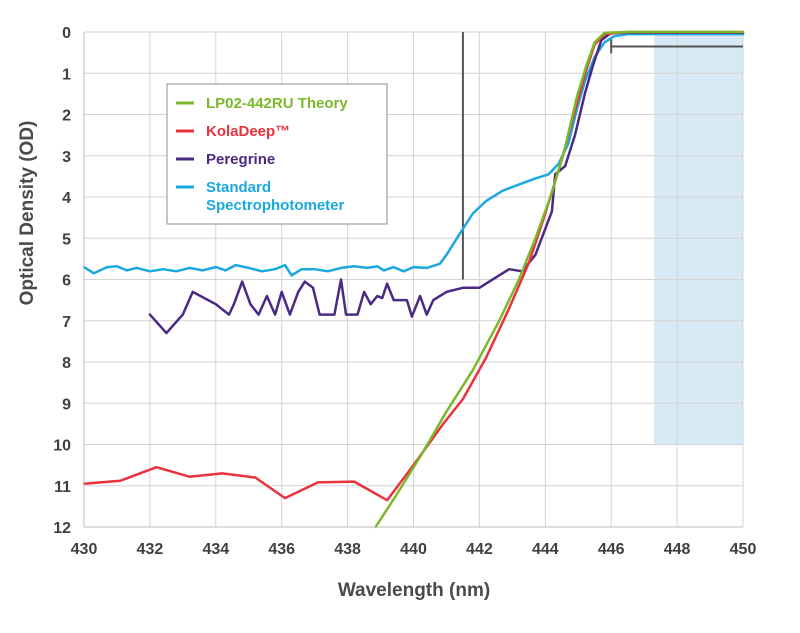  What do you see at coordinates (150, 549) in the screenshot?
I see `x-tick-label: 432` at bounding box center [150, 549].